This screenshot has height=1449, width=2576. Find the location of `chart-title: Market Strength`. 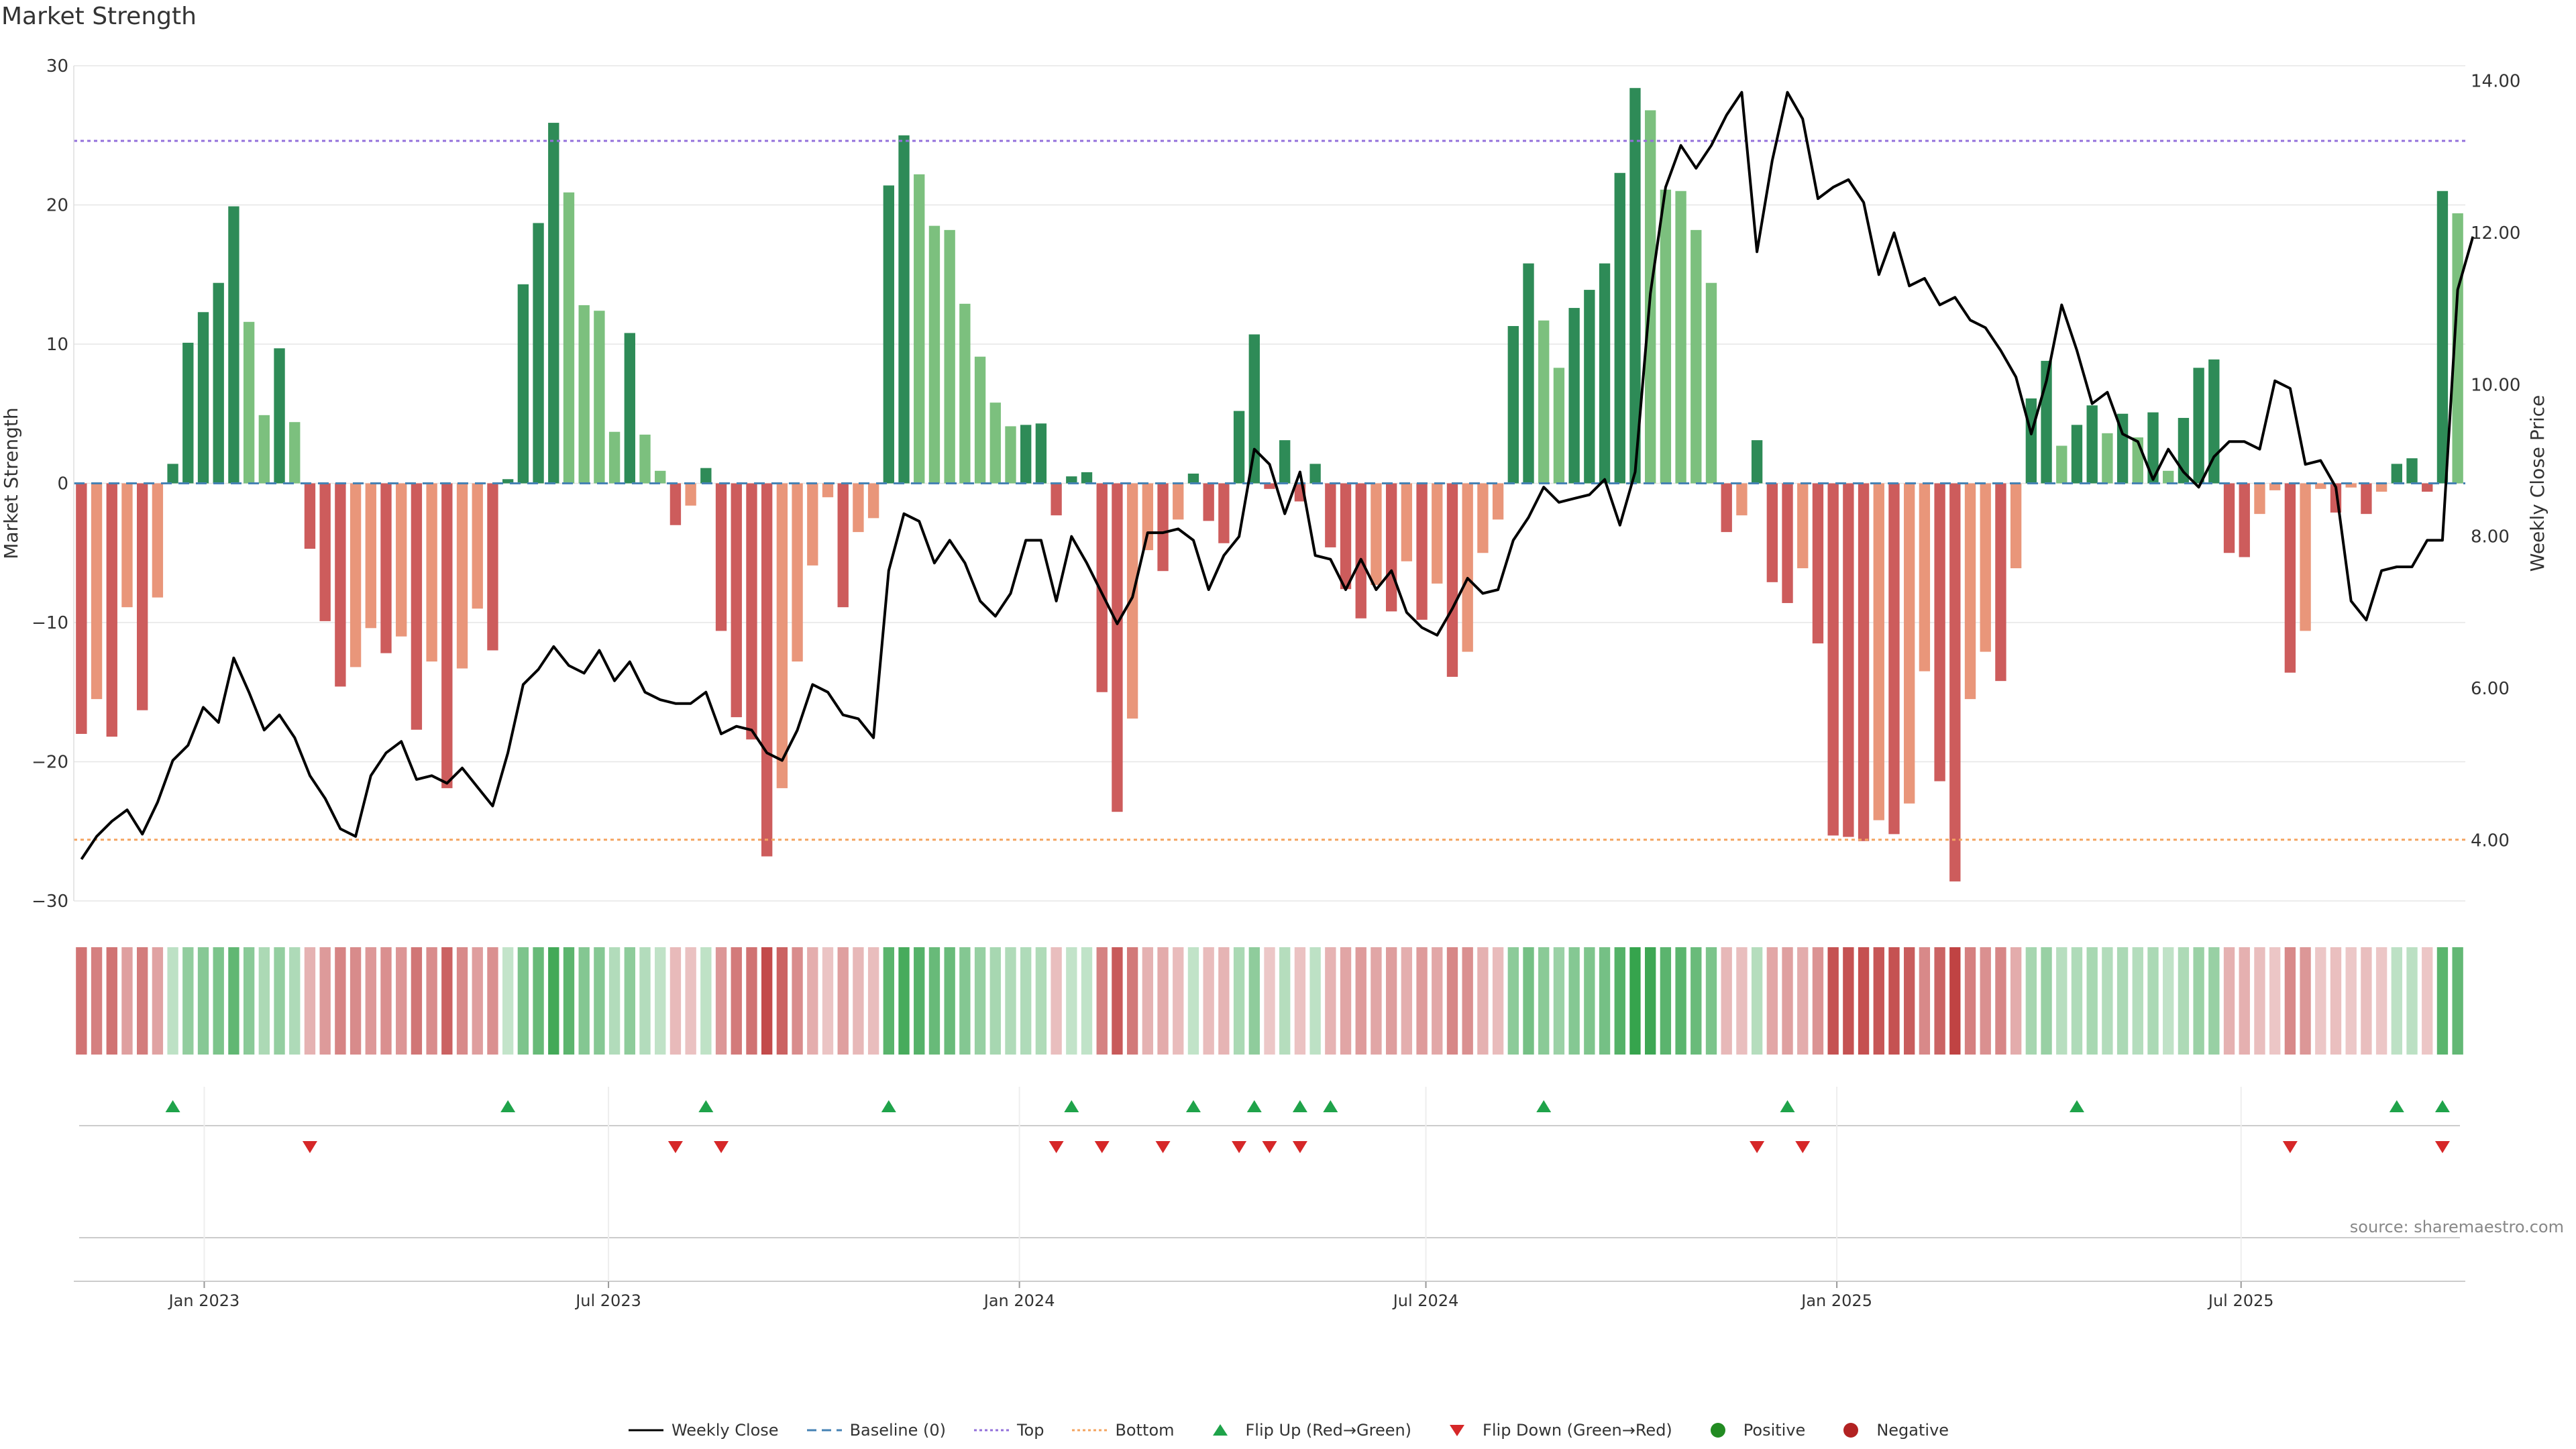

chart-title: Market Strength is located at coordinates (99, 16).